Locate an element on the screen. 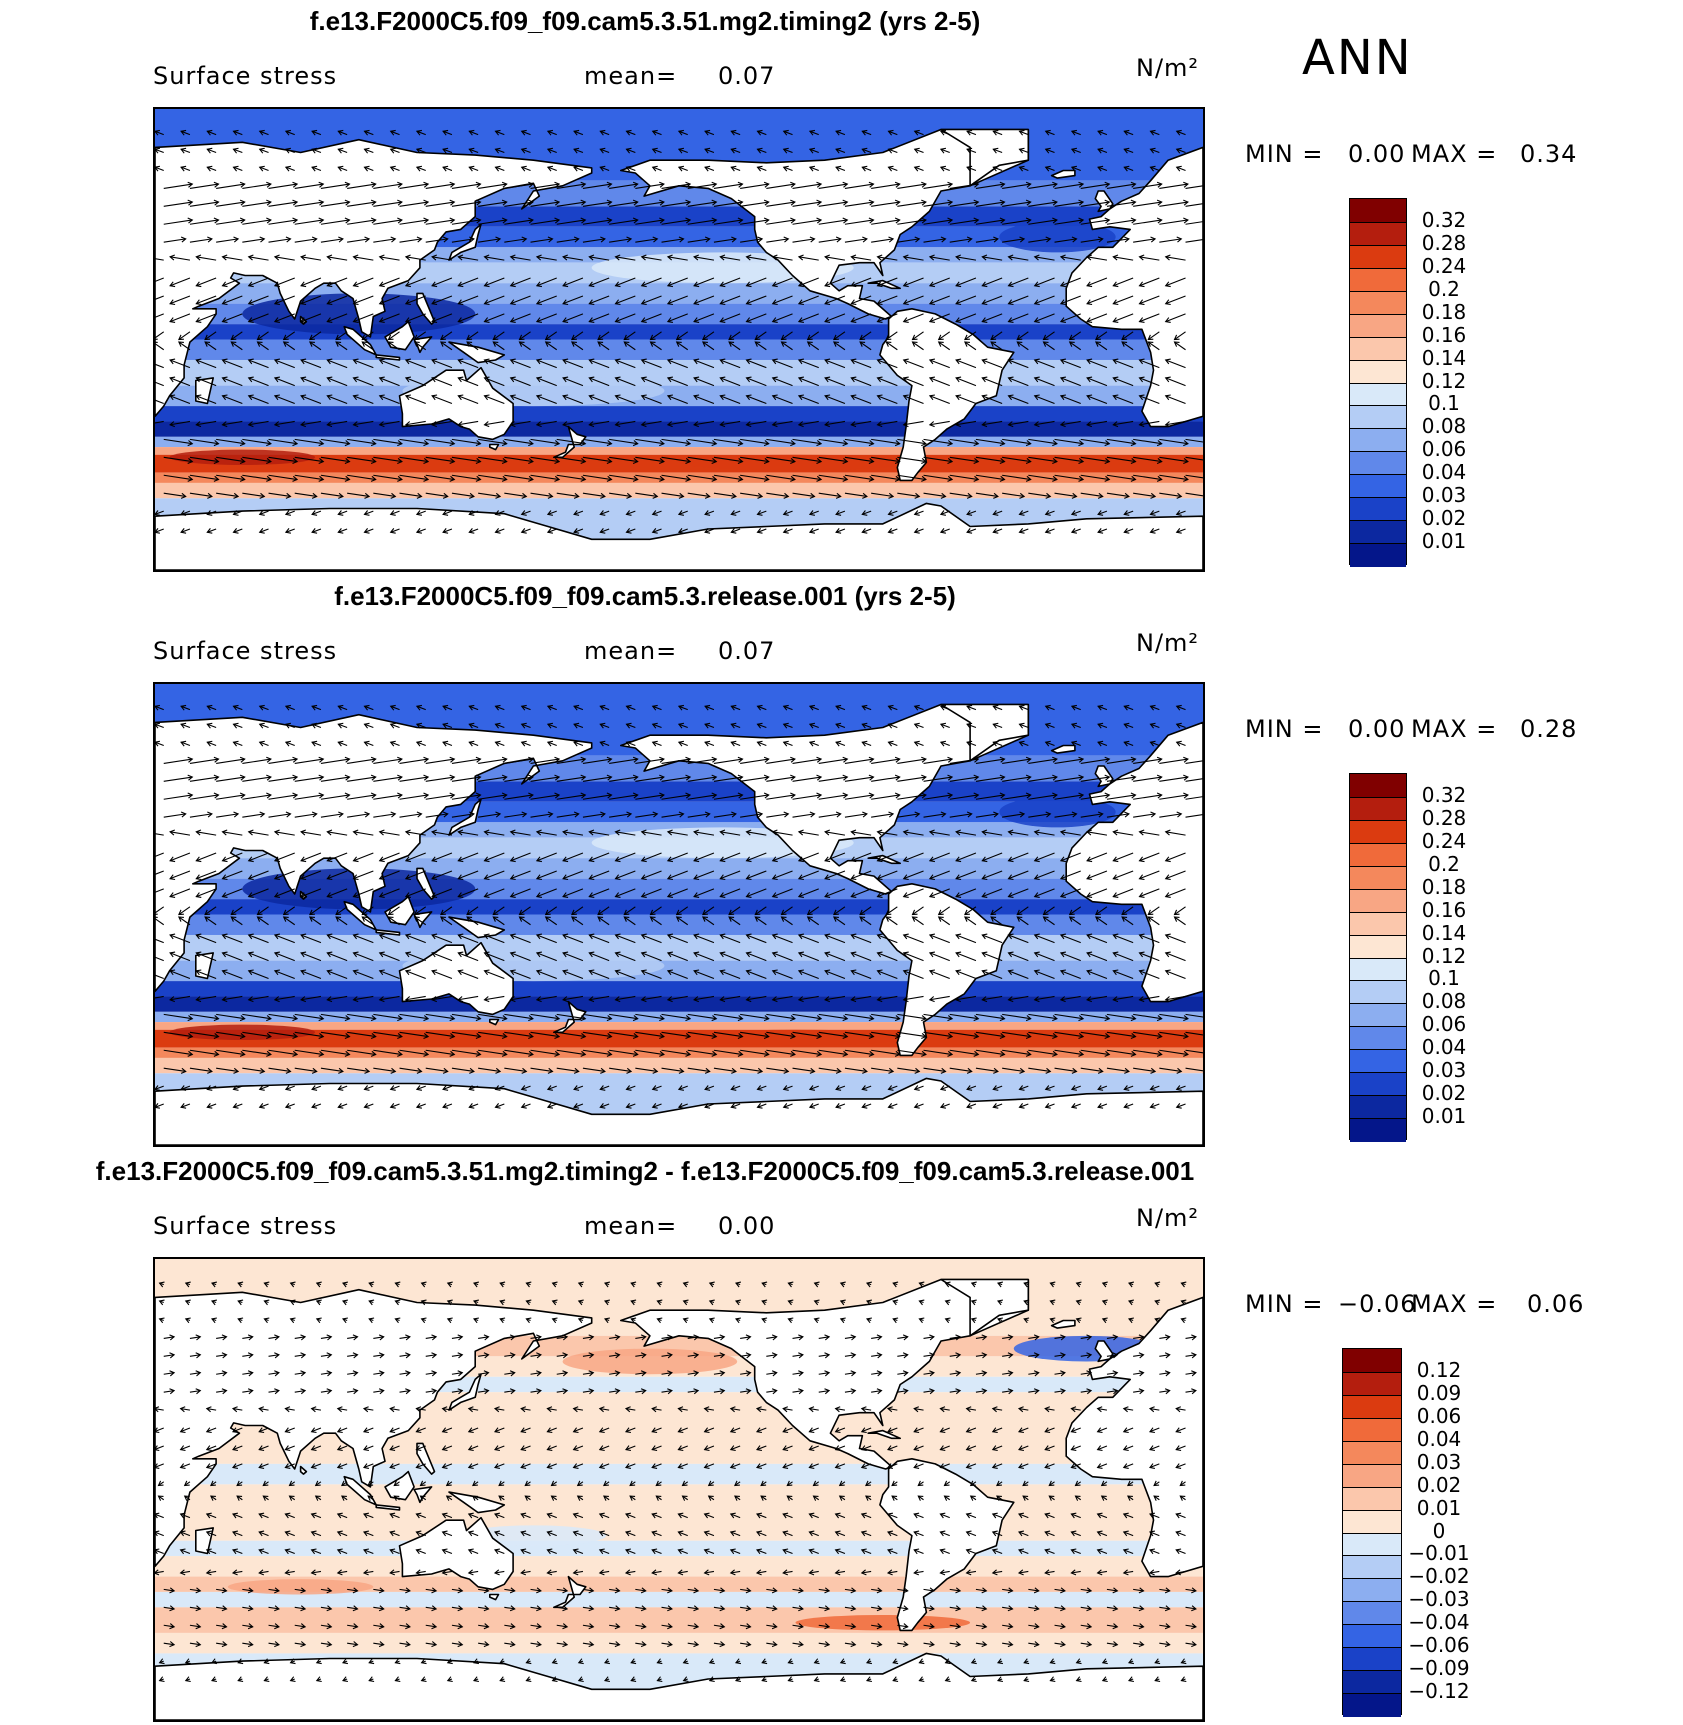  contour-band is located at coordinates (679, 1004).